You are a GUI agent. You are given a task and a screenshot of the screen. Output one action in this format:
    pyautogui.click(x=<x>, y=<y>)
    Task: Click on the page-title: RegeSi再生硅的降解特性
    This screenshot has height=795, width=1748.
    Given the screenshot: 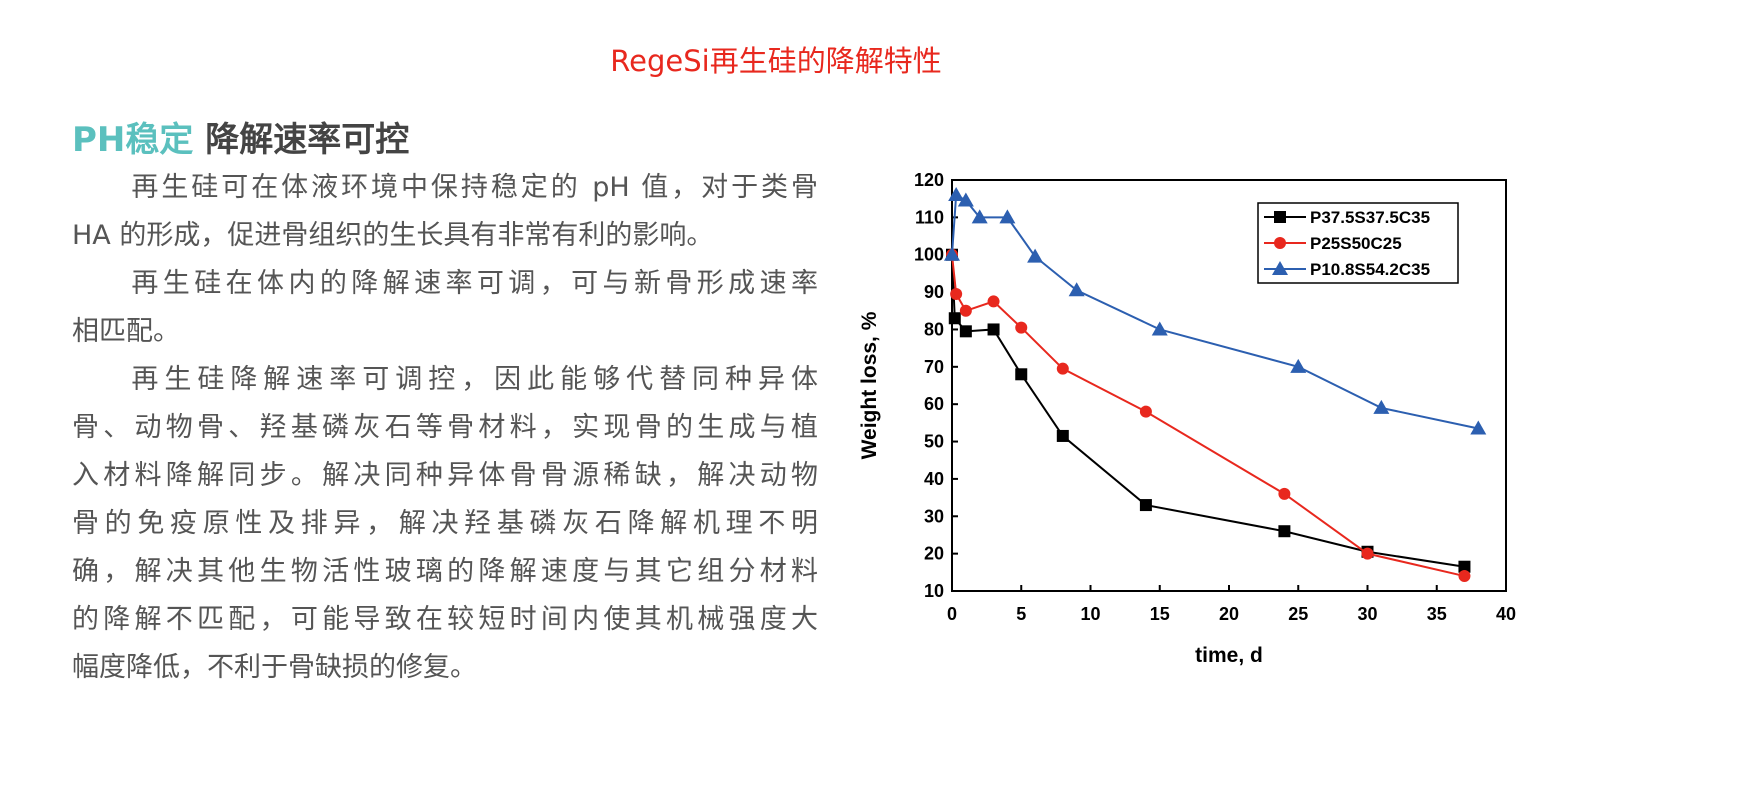 What is the action you would take?
    pyautogui.click(x=776, y=61)
    